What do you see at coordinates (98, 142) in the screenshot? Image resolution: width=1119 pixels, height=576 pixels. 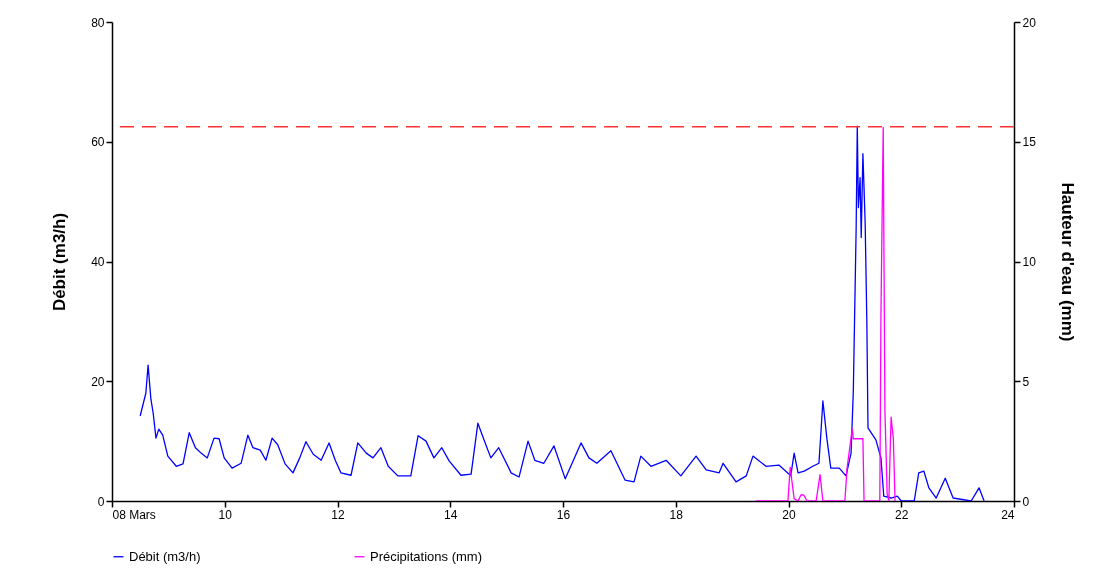 I see `y-tick-label: 60` at bounding box center [98, 142].